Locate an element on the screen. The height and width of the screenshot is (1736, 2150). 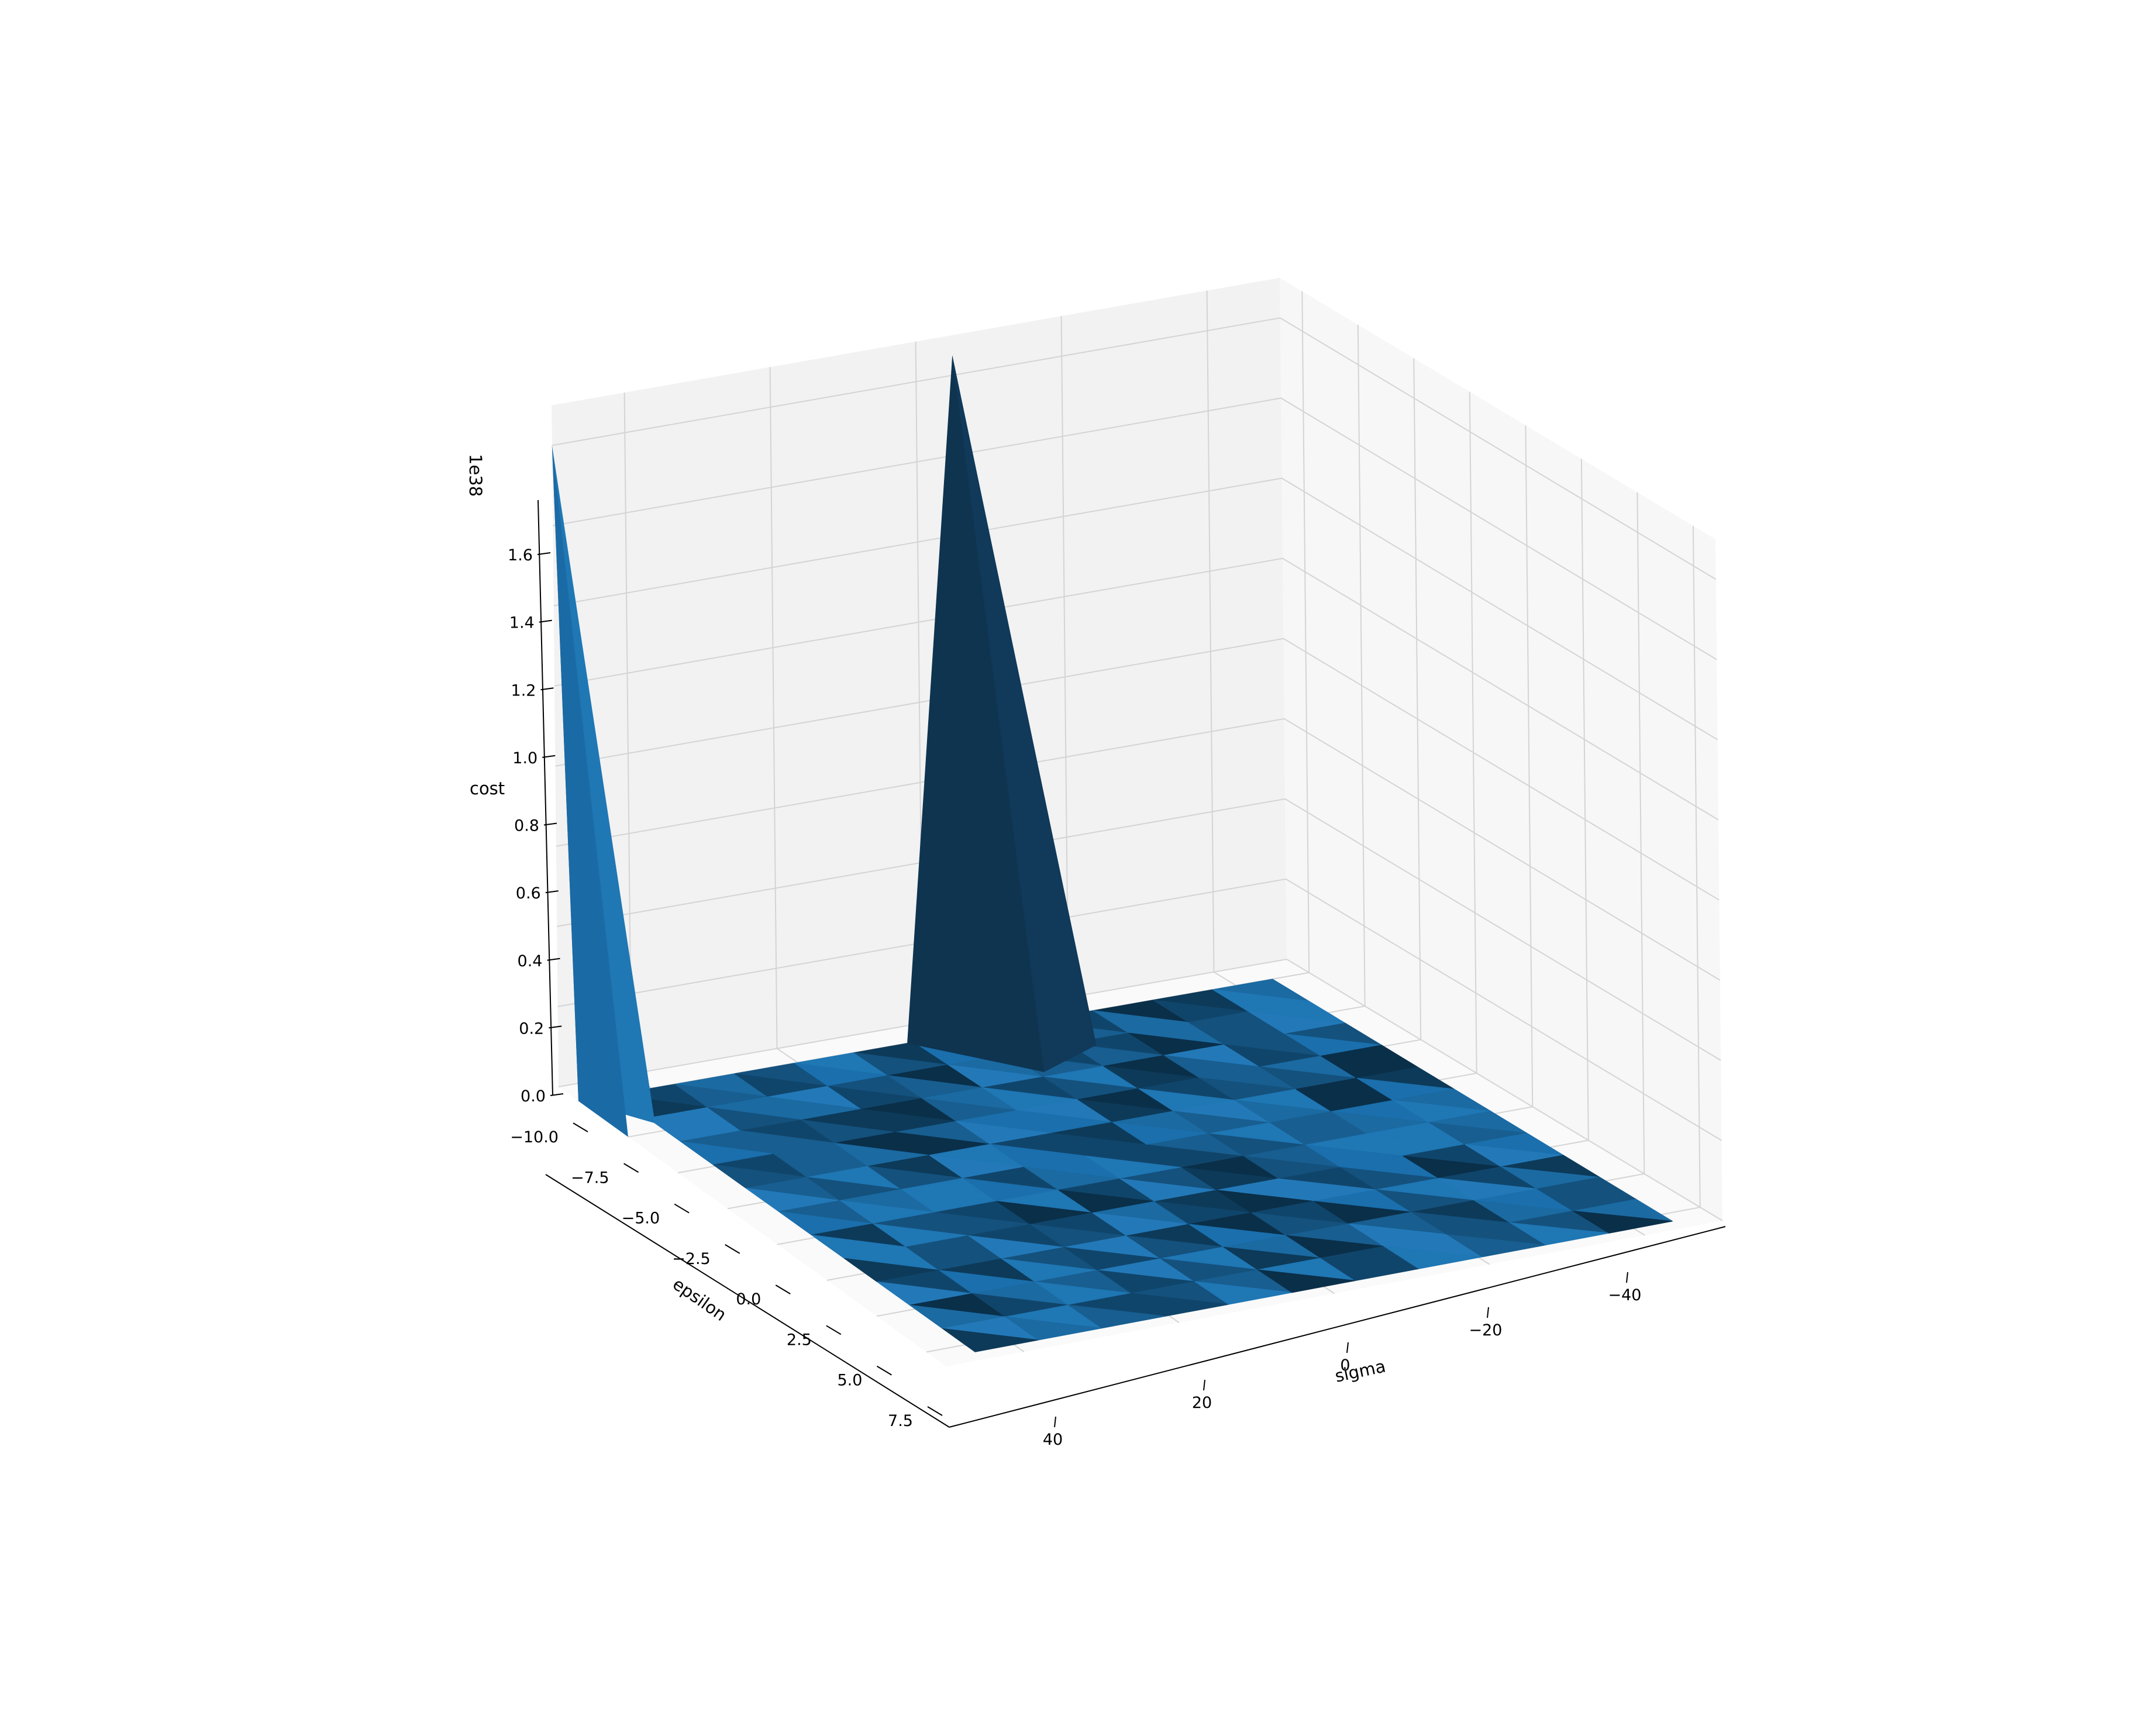
sigma-axis-ticks: −40 −20 0 20 40 is located at coordinates (1342, 1360).